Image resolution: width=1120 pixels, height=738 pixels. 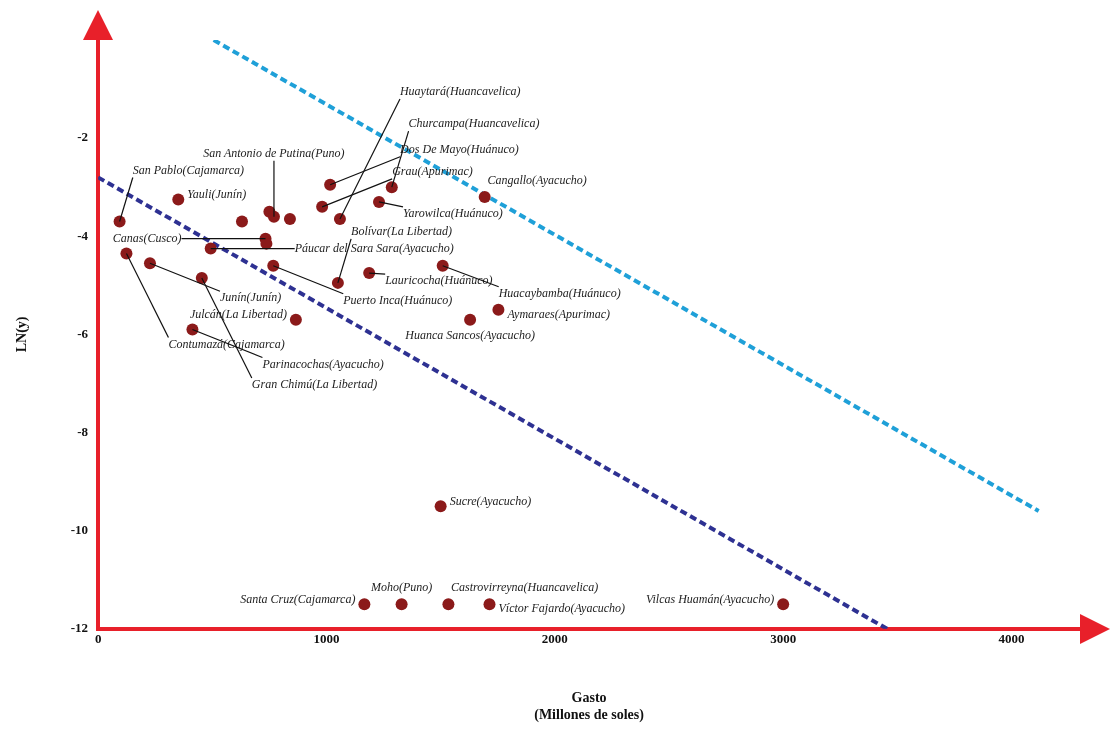 I want to click on annotation: Vilcas Huamán(Ayacucho), so click(x=710, y=598).